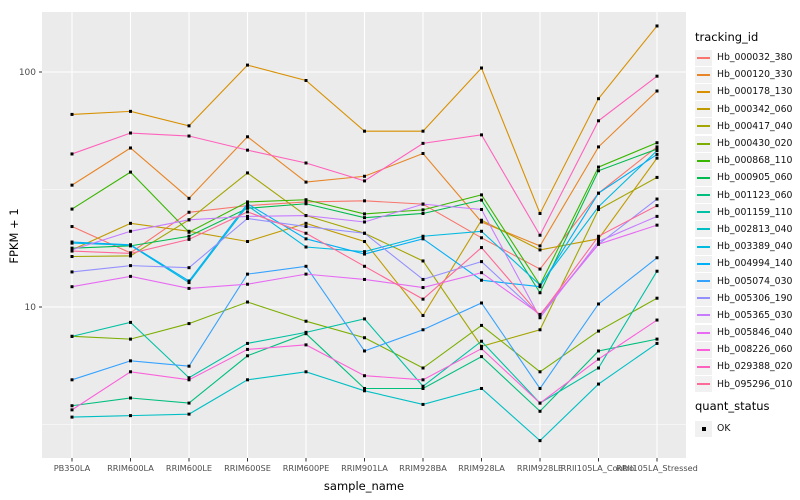  Describe the element at coordinates (743, 91) in the screenshot. I see `legend-entry: Hb_000178_130` at that location.